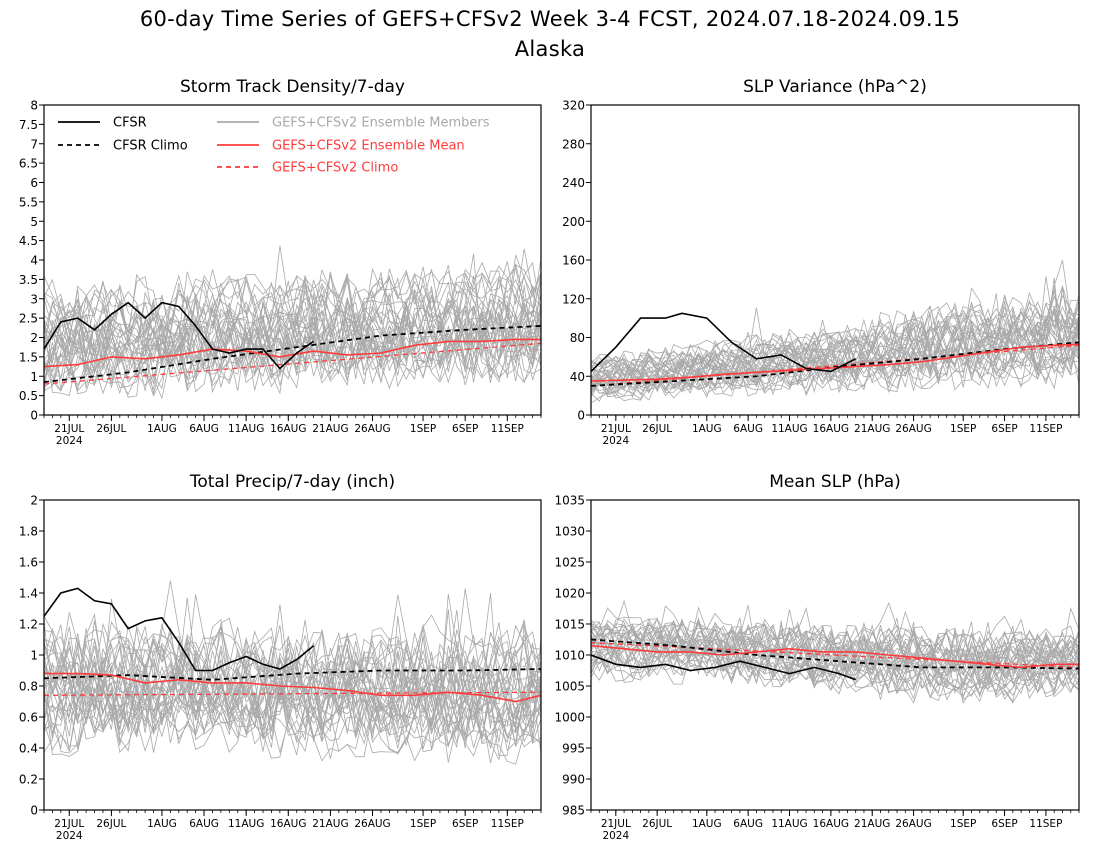 The image size is (1100, 850). Describe the element at coordinates (569, 718) in the screenshot. I see `y-tick-label: 1000` at that location.